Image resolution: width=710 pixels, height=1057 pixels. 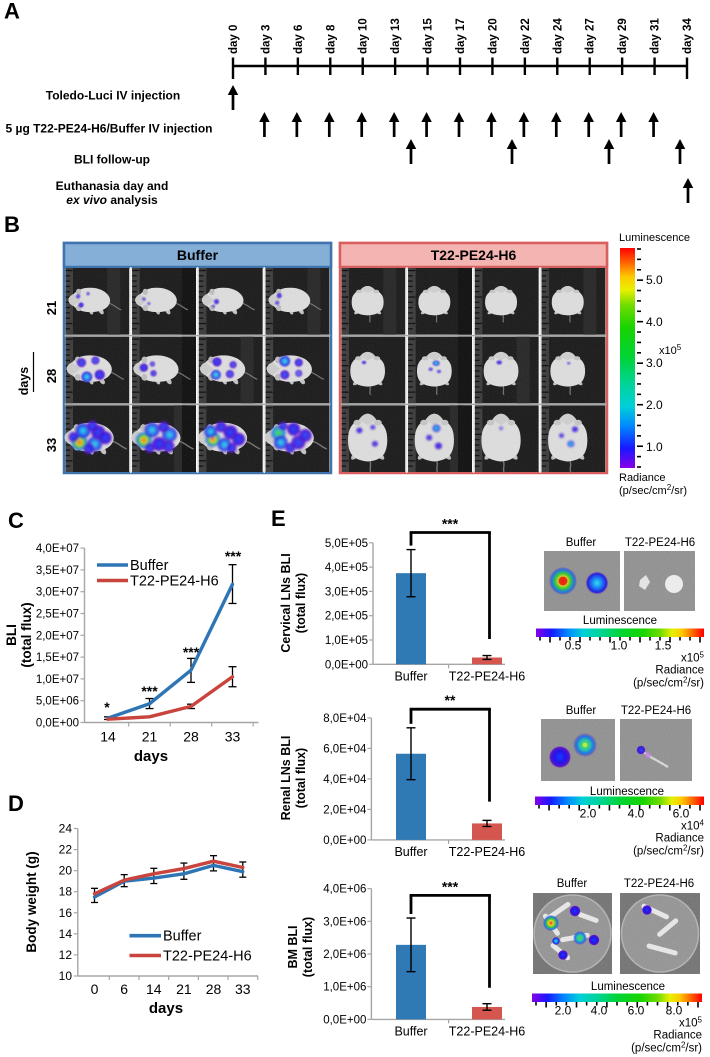 I want to click on svg-text: Toledo-Luci IV injection, so click(x=113, y=96).